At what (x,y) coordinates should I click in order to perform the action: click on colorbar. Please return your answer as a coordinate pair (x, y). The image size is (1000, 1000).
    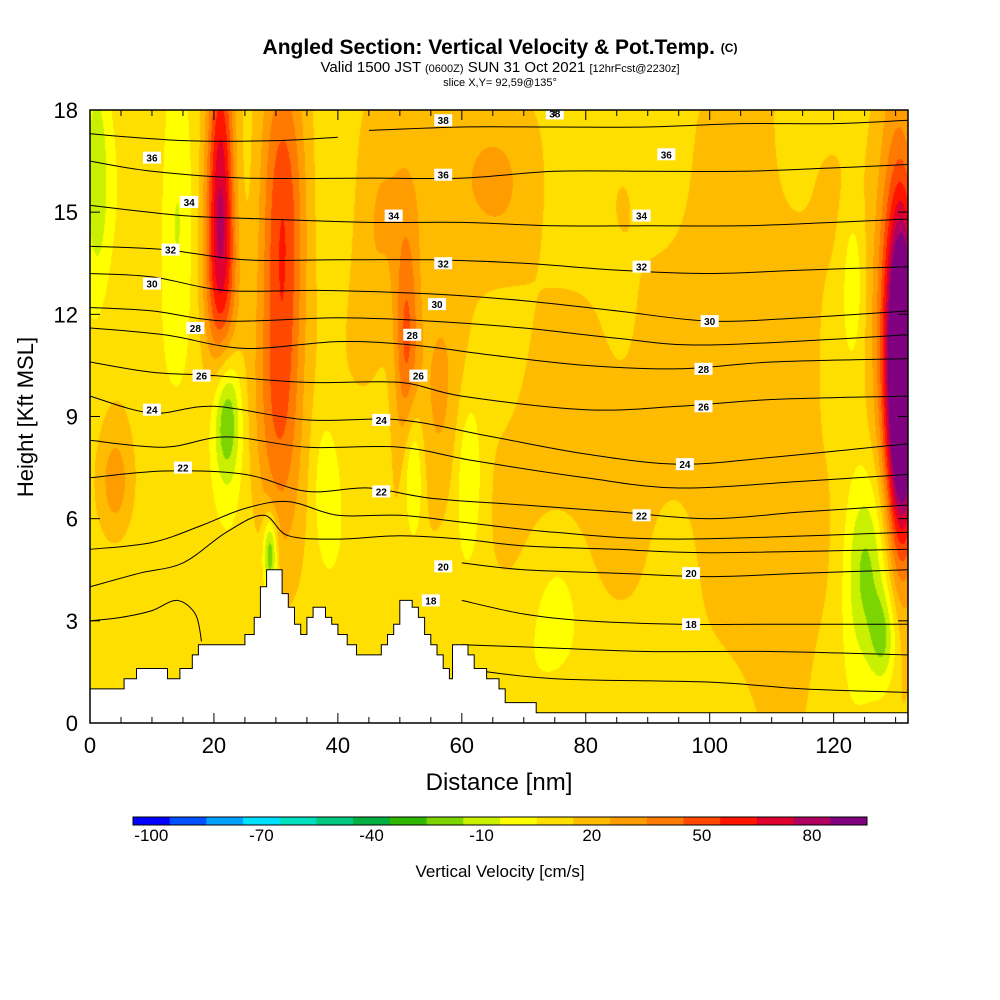
    Looking at the image, I should click on (500, 821).